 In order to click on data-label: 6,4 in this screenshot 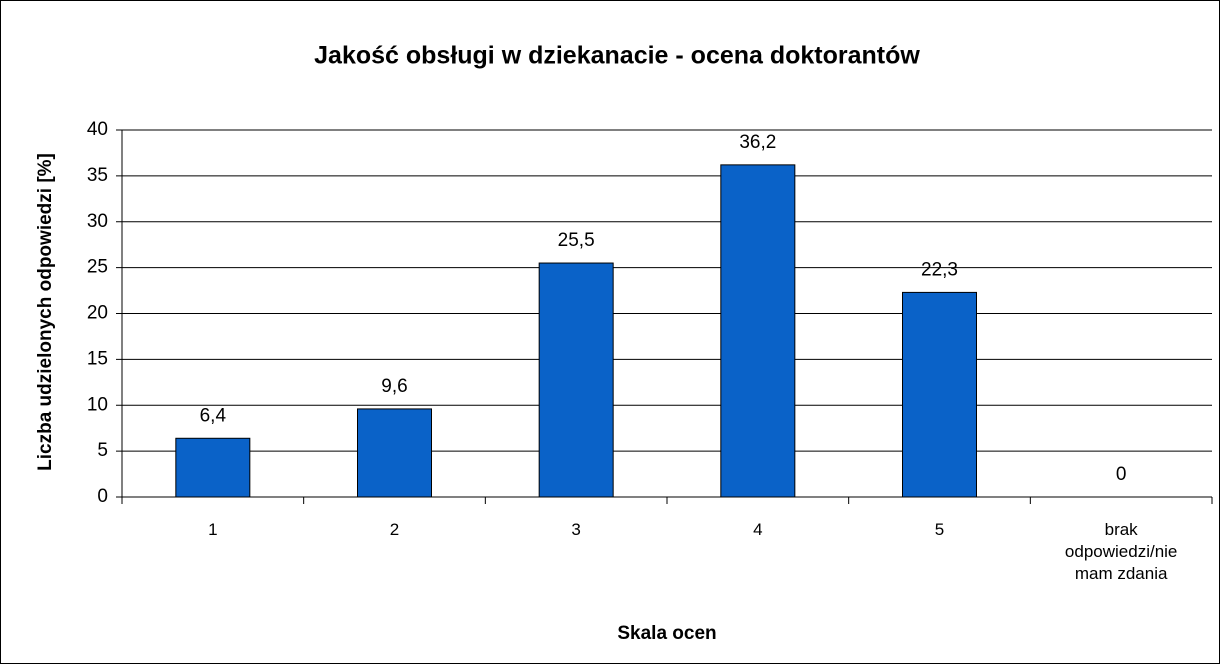, I will do `click(213, 415)`.